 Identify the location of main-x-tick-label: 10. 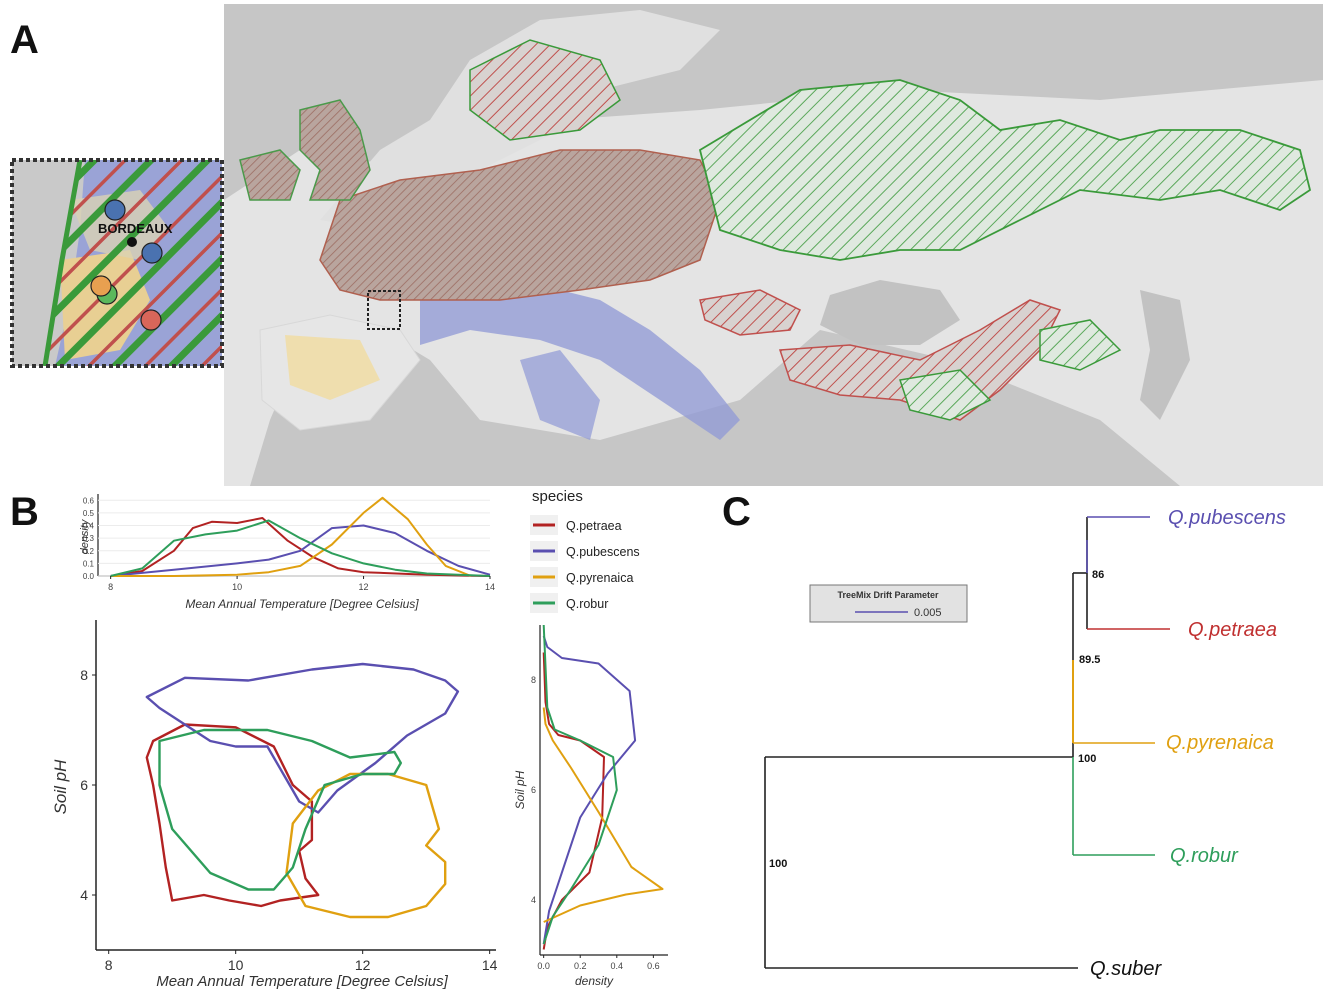
(236, 965).